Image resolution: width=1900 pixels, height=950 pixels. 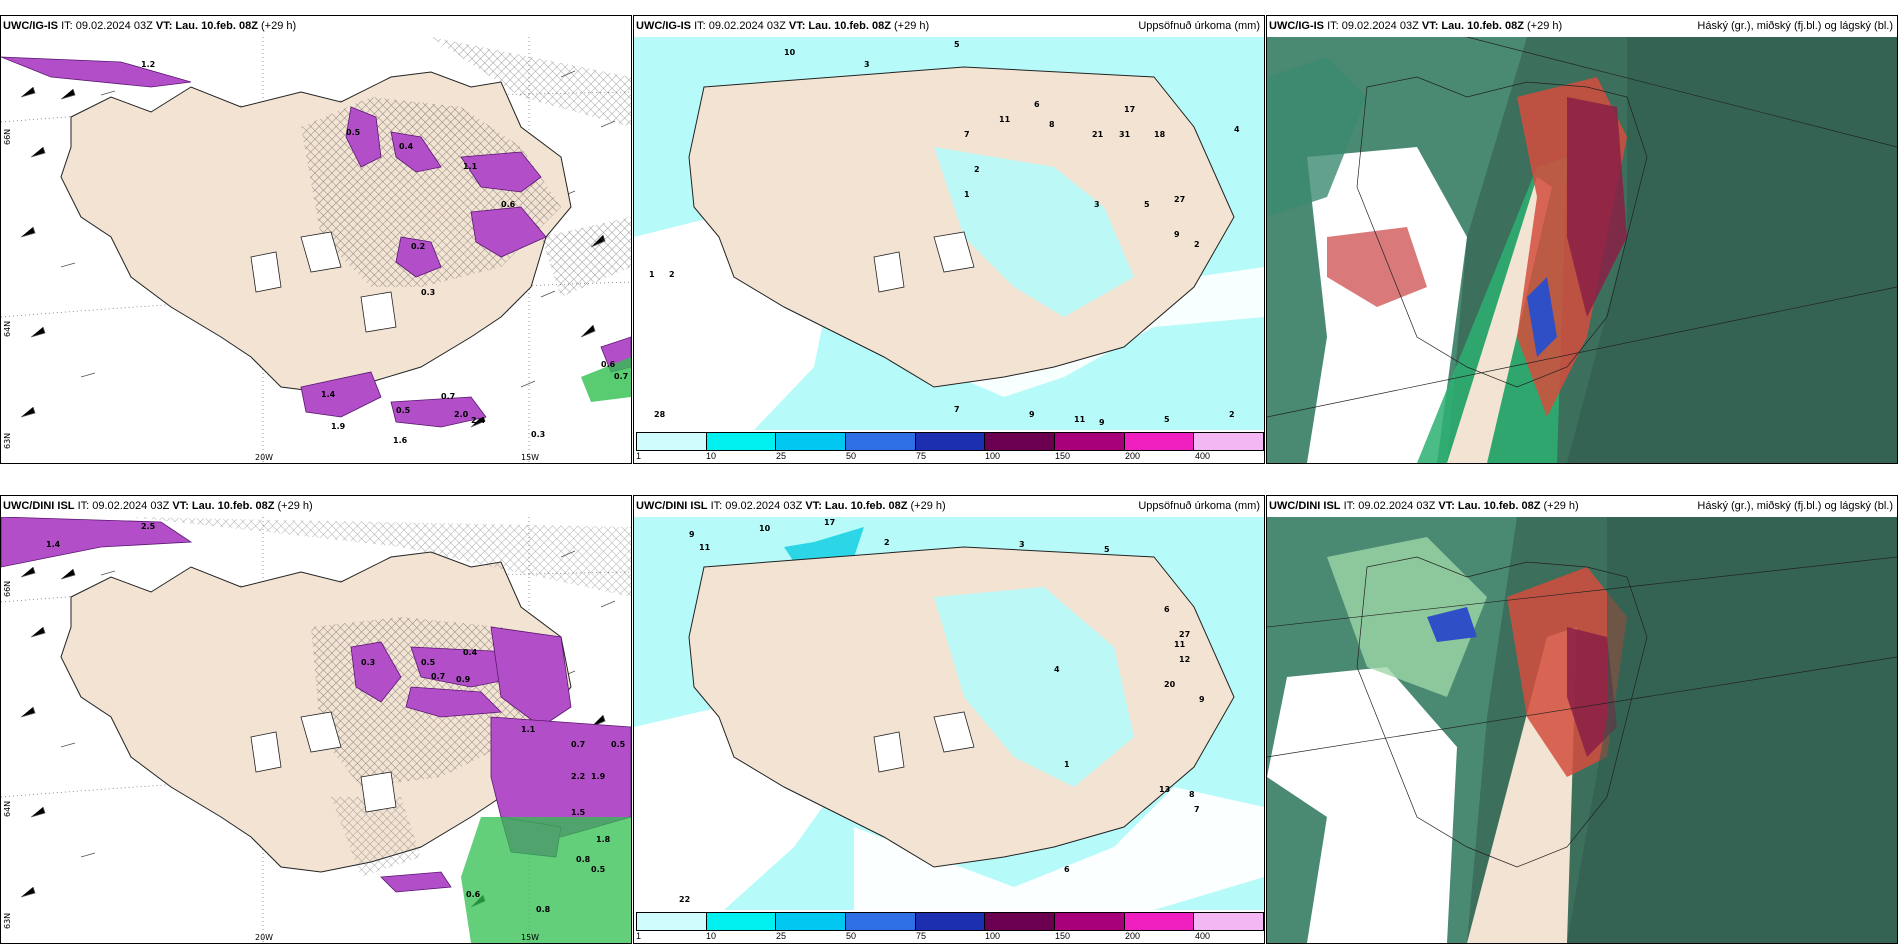 I want to click on point-label: 12, so click(x=1184, y=659).